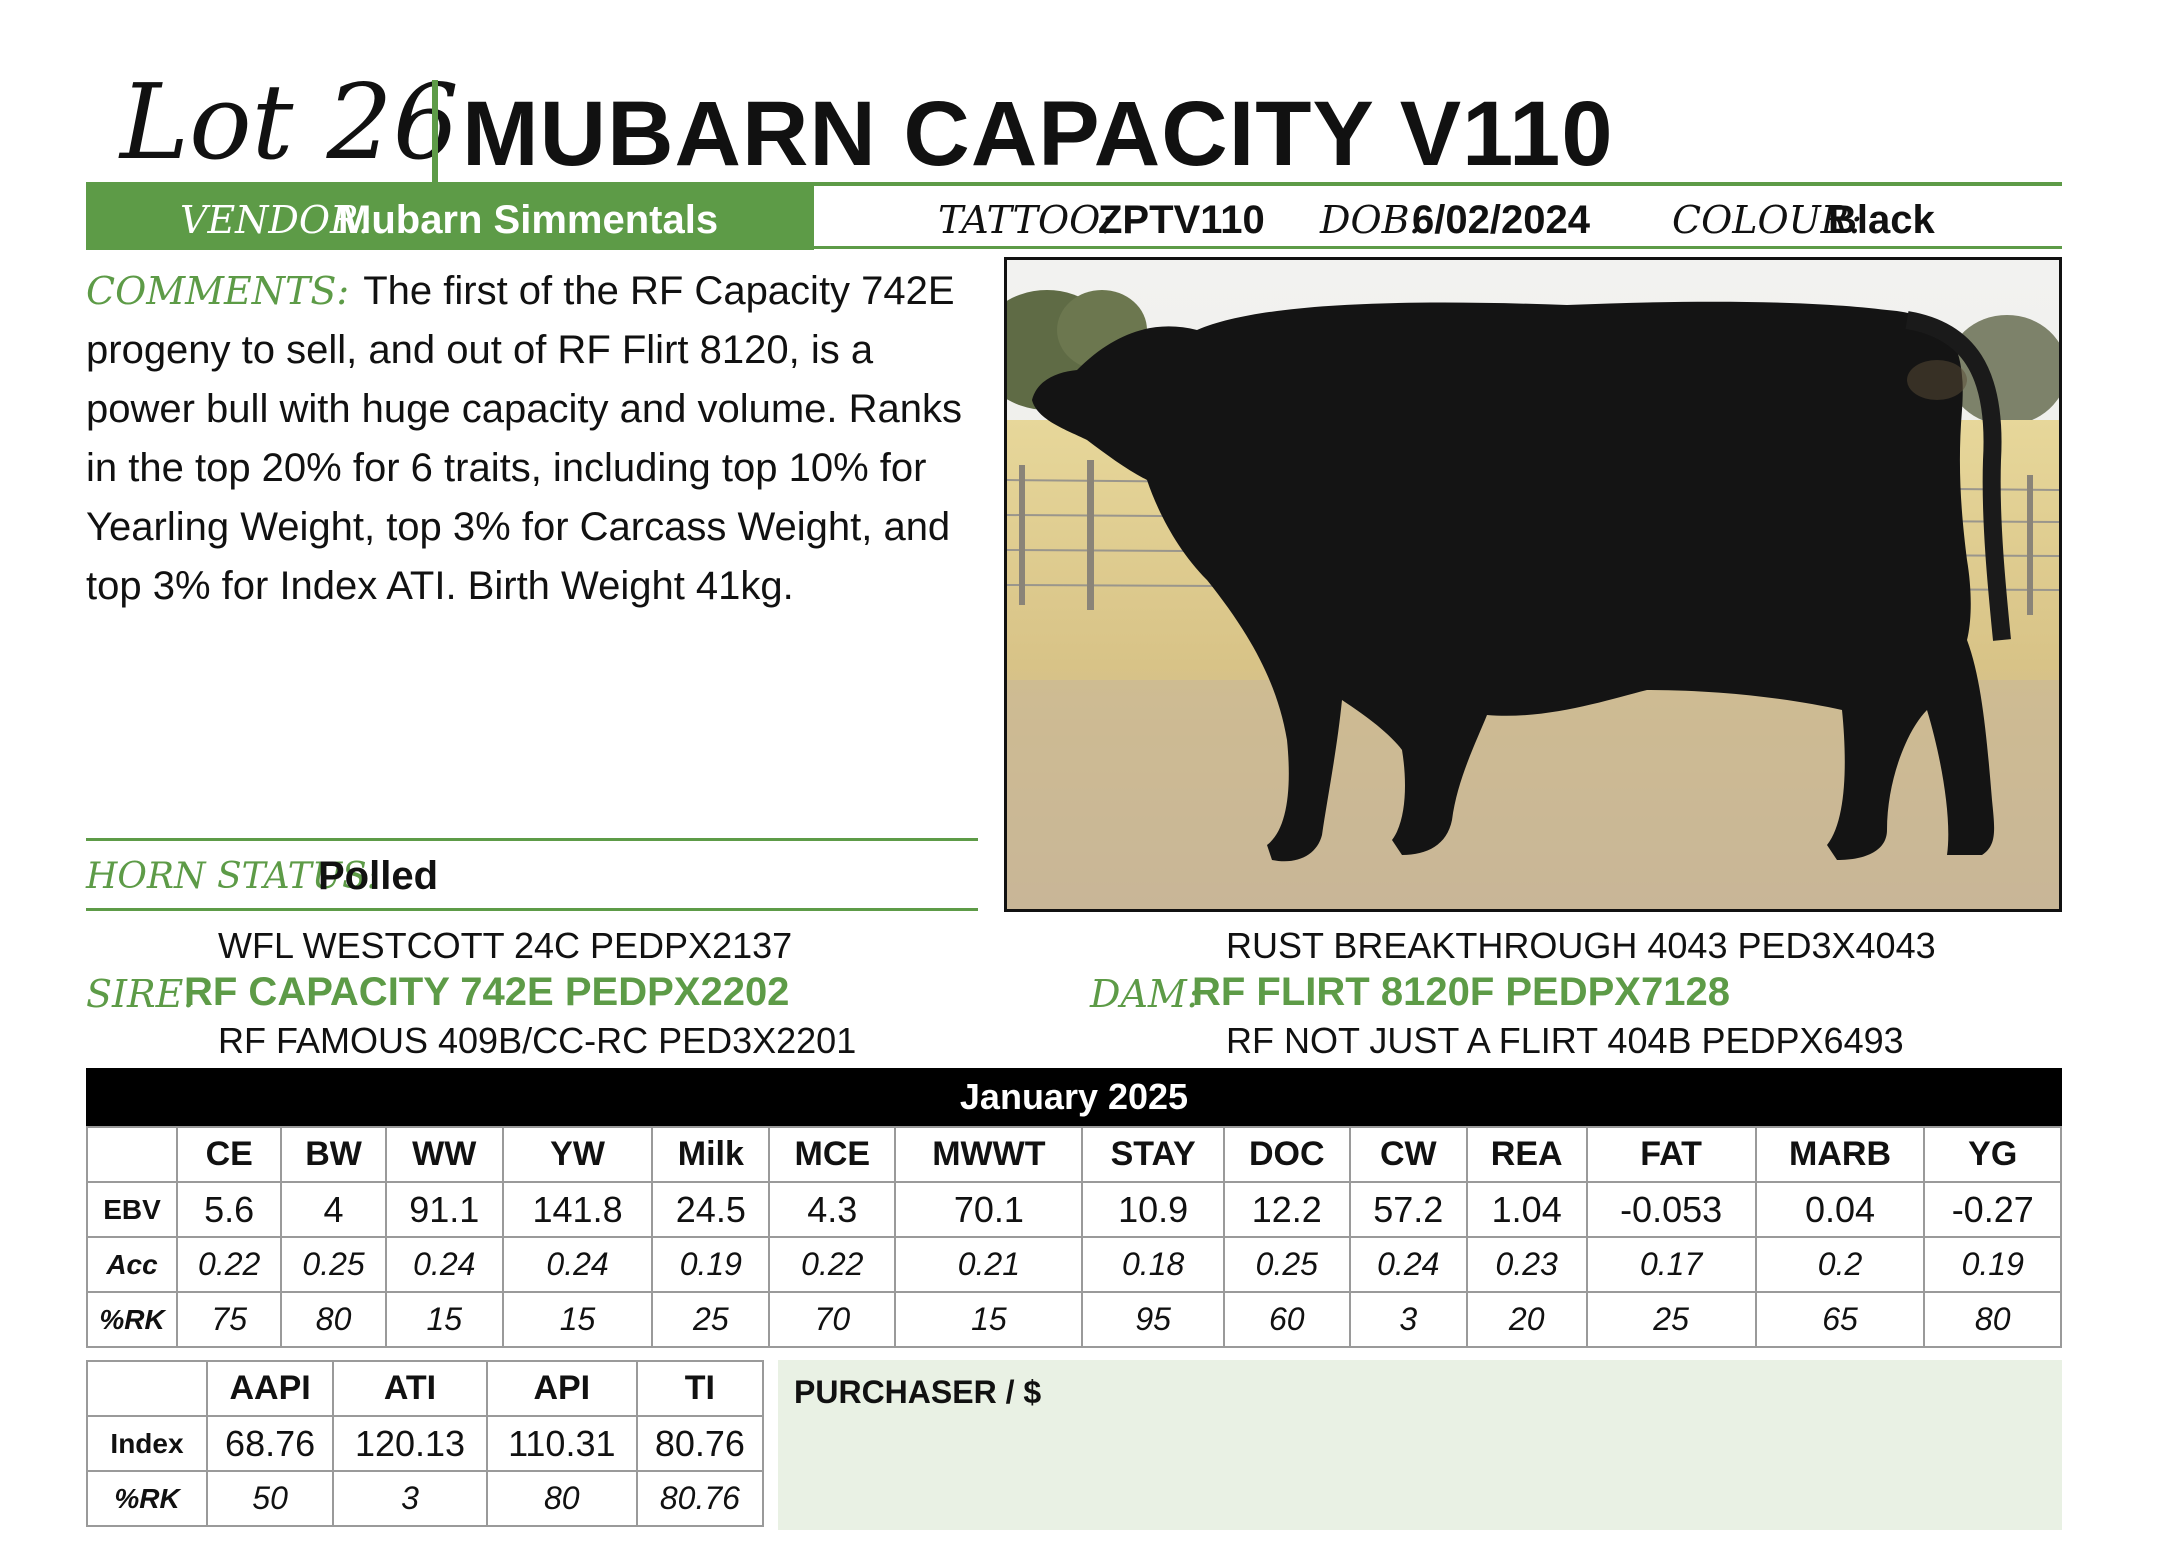 This screenshot has width=2162, height=1546. What do you see at coordinates (918, 1392) in the screenshot?
I see `purchaser-label: PURCHASER / $` at bounding box center [918, 1392].